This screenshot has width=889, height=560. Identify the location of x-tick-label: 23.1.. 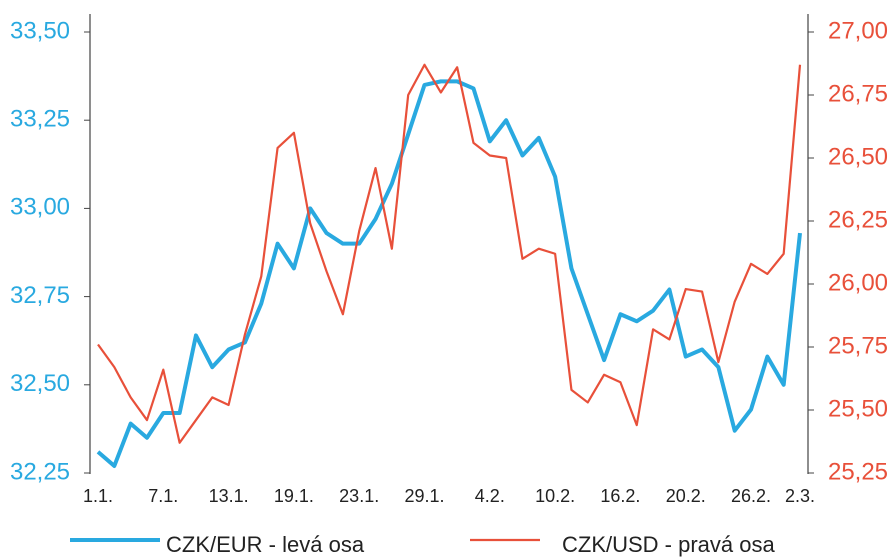
(359, 496).